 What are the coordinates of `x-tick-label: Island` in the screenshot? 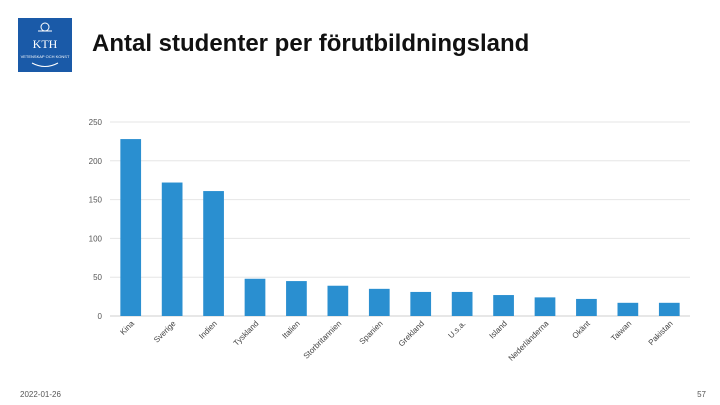 It's located at (498, 329).